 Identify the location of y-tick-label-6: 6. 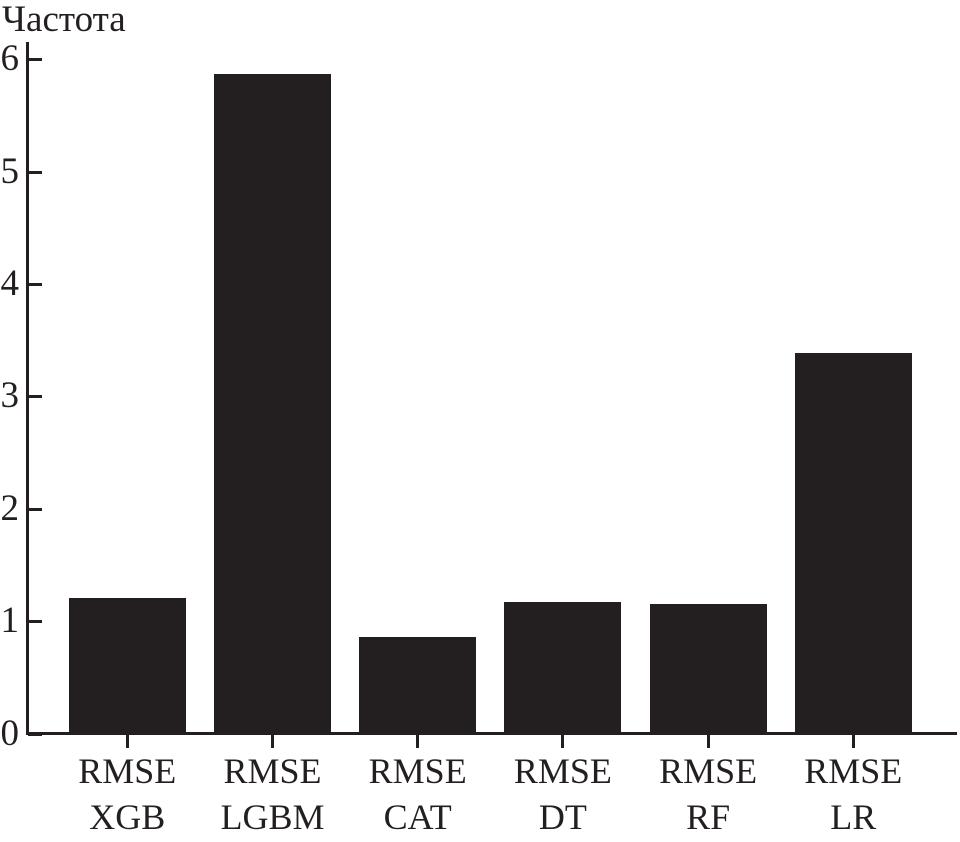
(10, 59).